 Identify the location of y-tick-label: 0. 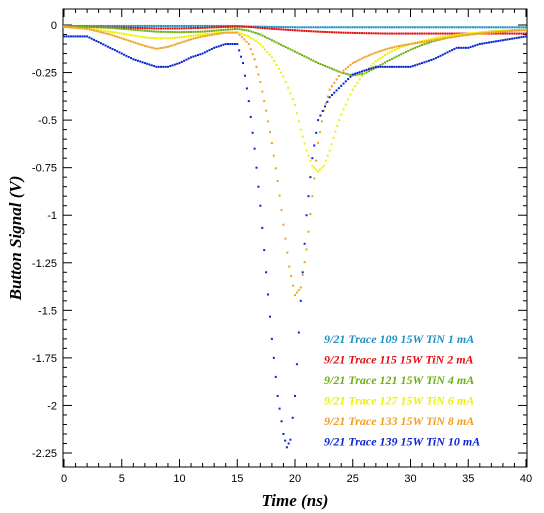
(54, 26).